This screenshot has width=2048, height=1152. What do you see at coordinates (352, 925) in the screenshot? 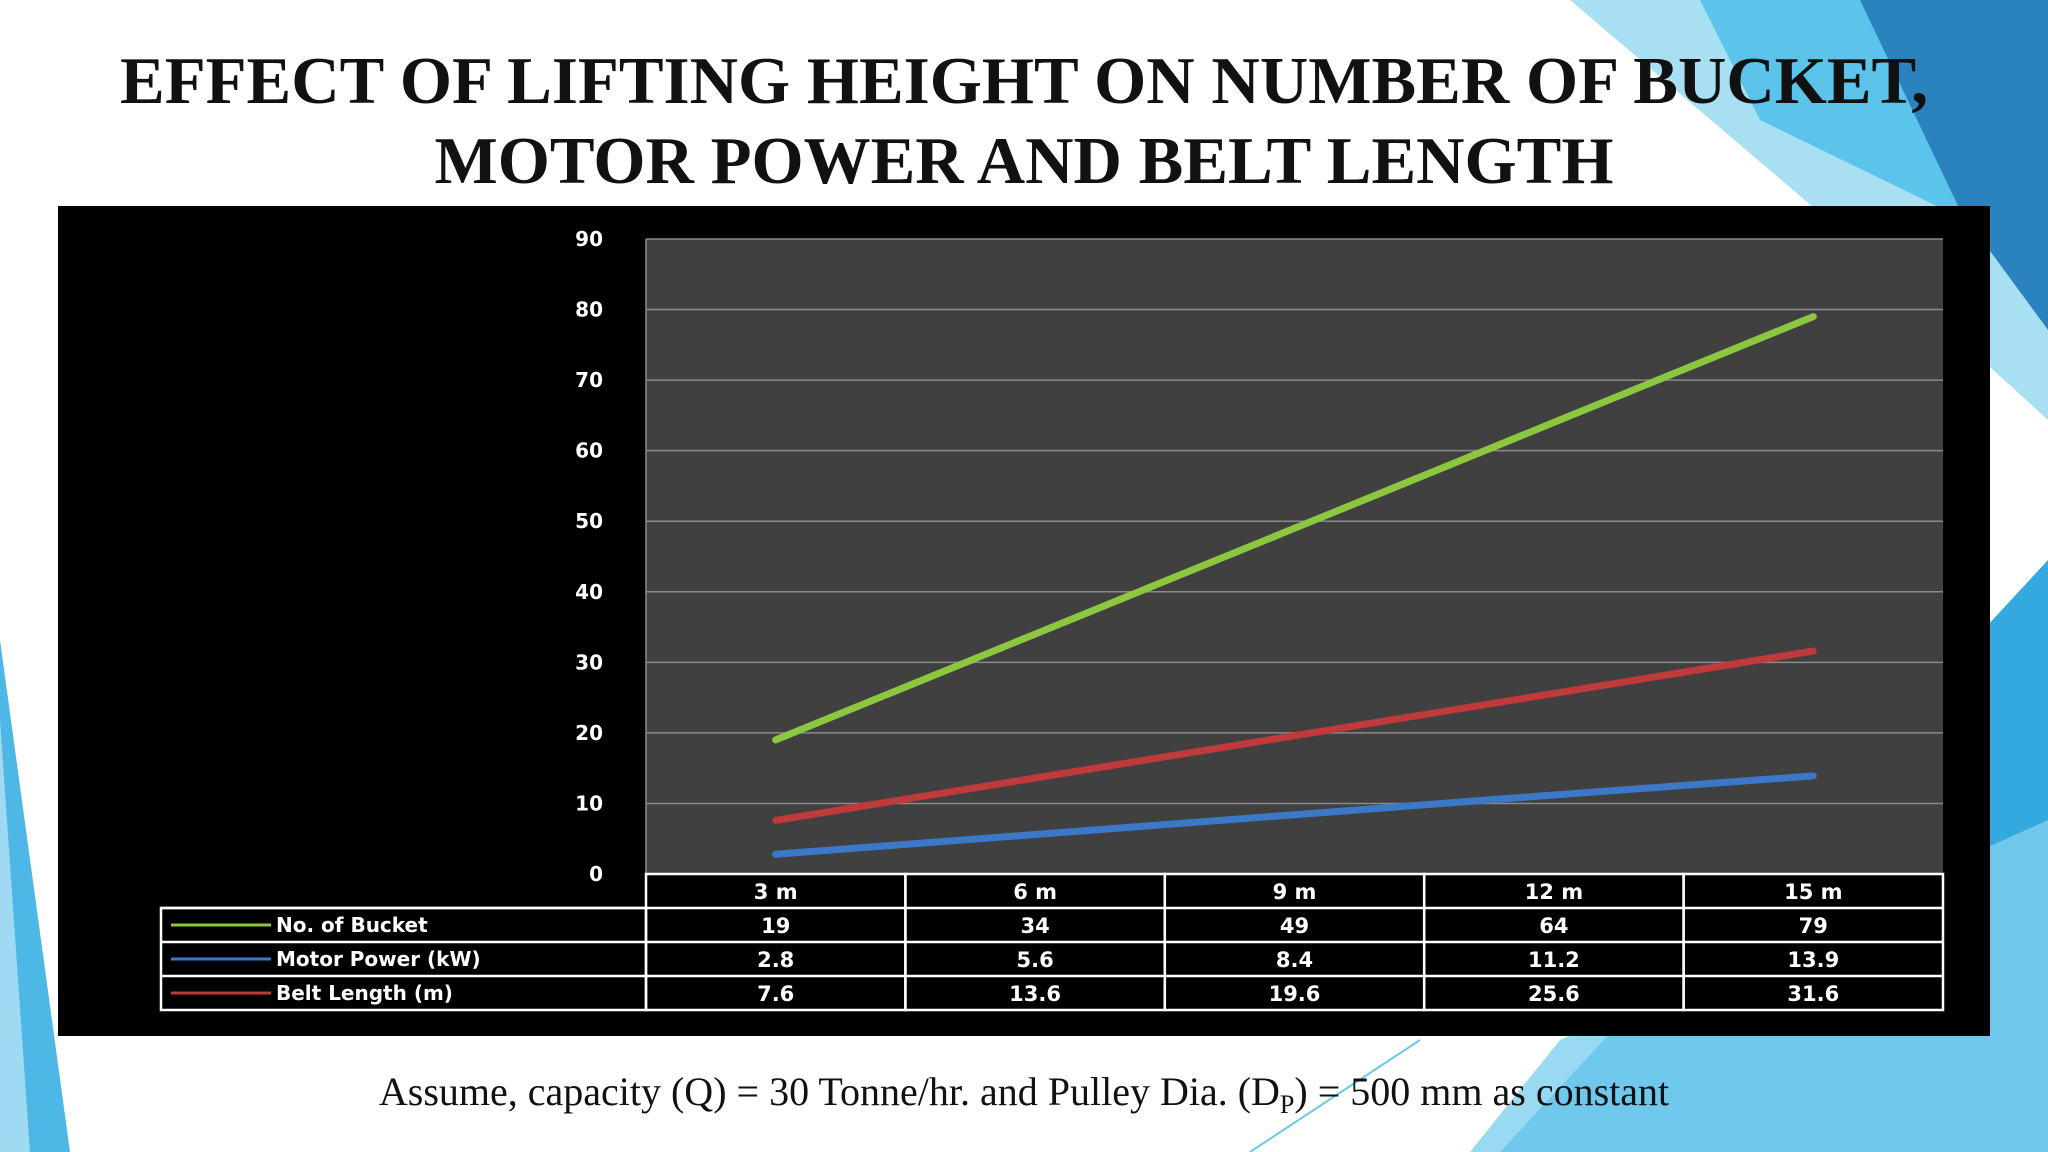
I see `legend-label: No. of Bucket` at bounding box center [352, 925].